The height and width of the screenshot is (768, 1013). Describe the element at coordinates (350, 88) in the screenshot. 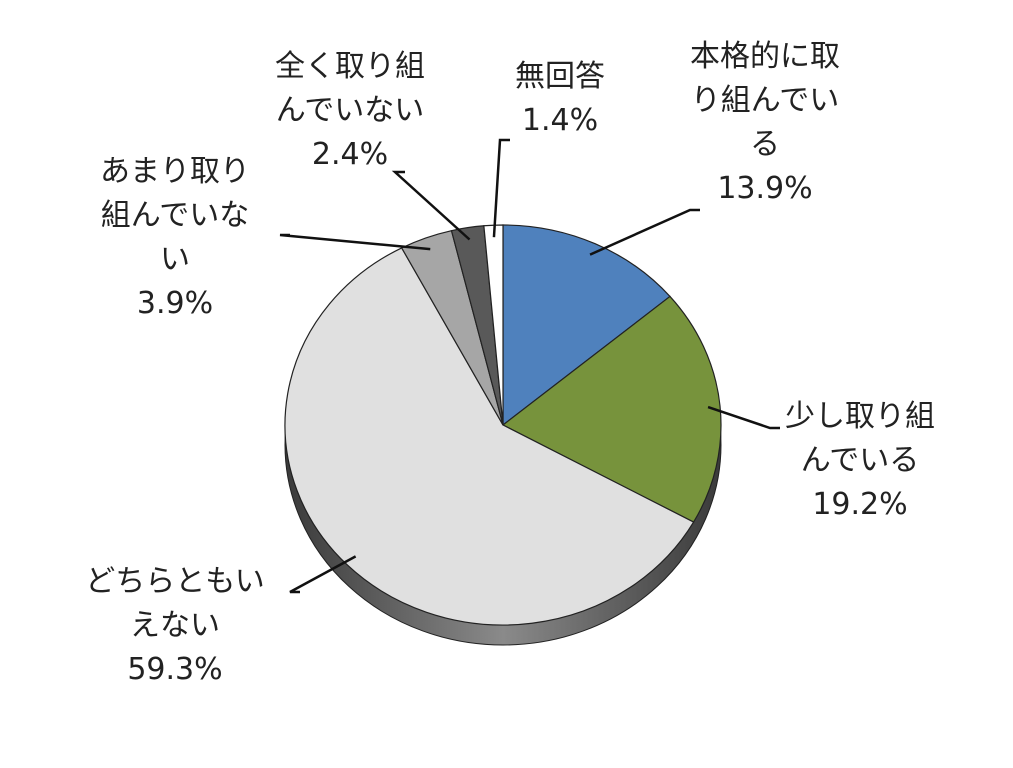

I see `category-label: 全く取り組んでいない` at that location.